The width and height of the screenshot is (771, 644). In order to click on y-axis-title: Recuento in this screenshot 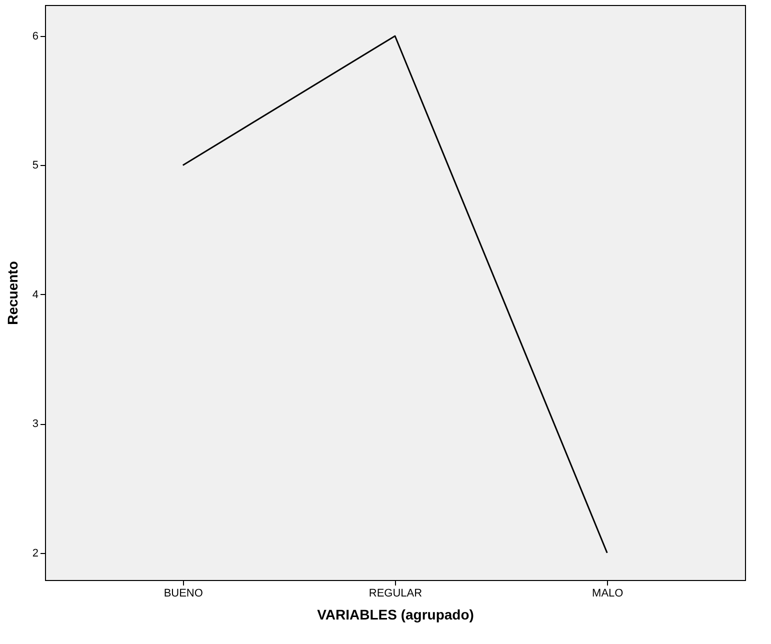, I will do `click(12, 293)`.